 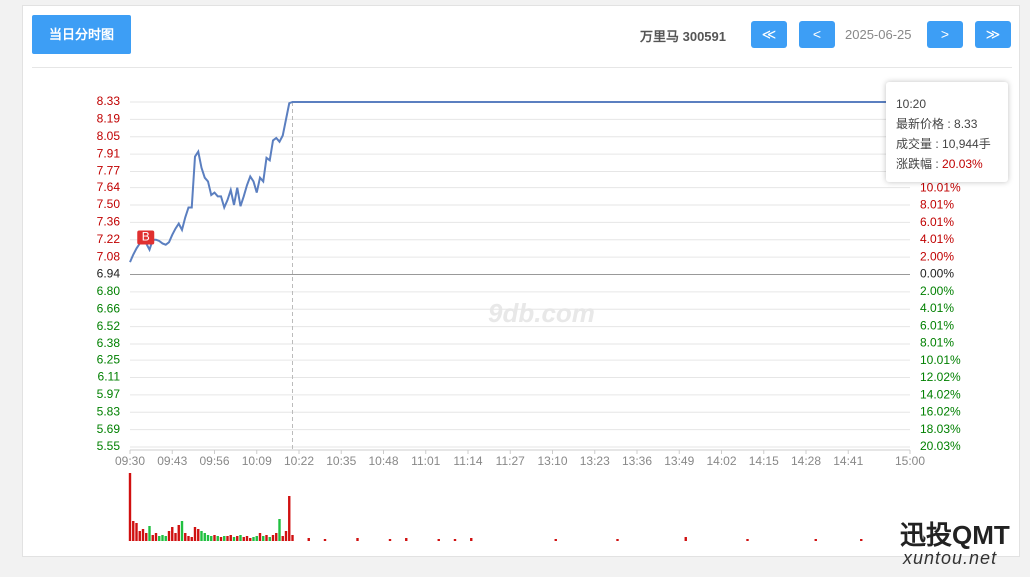 What do you see at coordinates (109, 308) in the screenshot?
I see `y-tick-label: 6.66` at bounding box center [109, 308].